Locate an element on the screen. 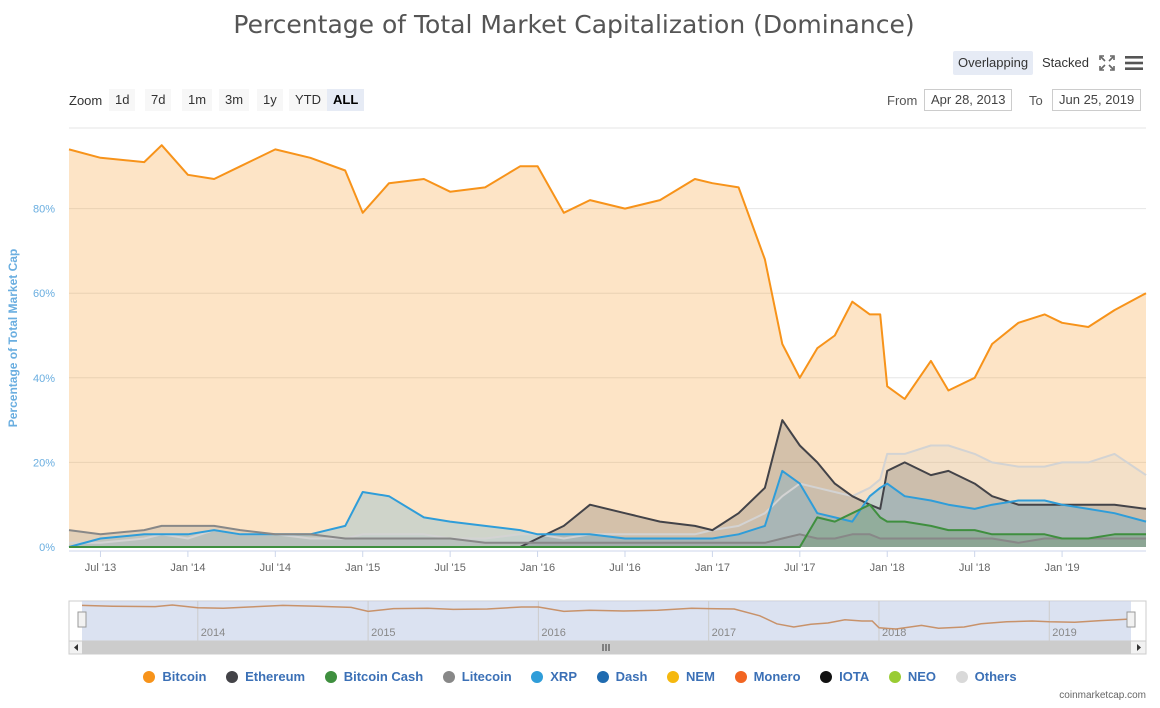  zoom-ytd-button: YTD is located at coordinates (308, 100).